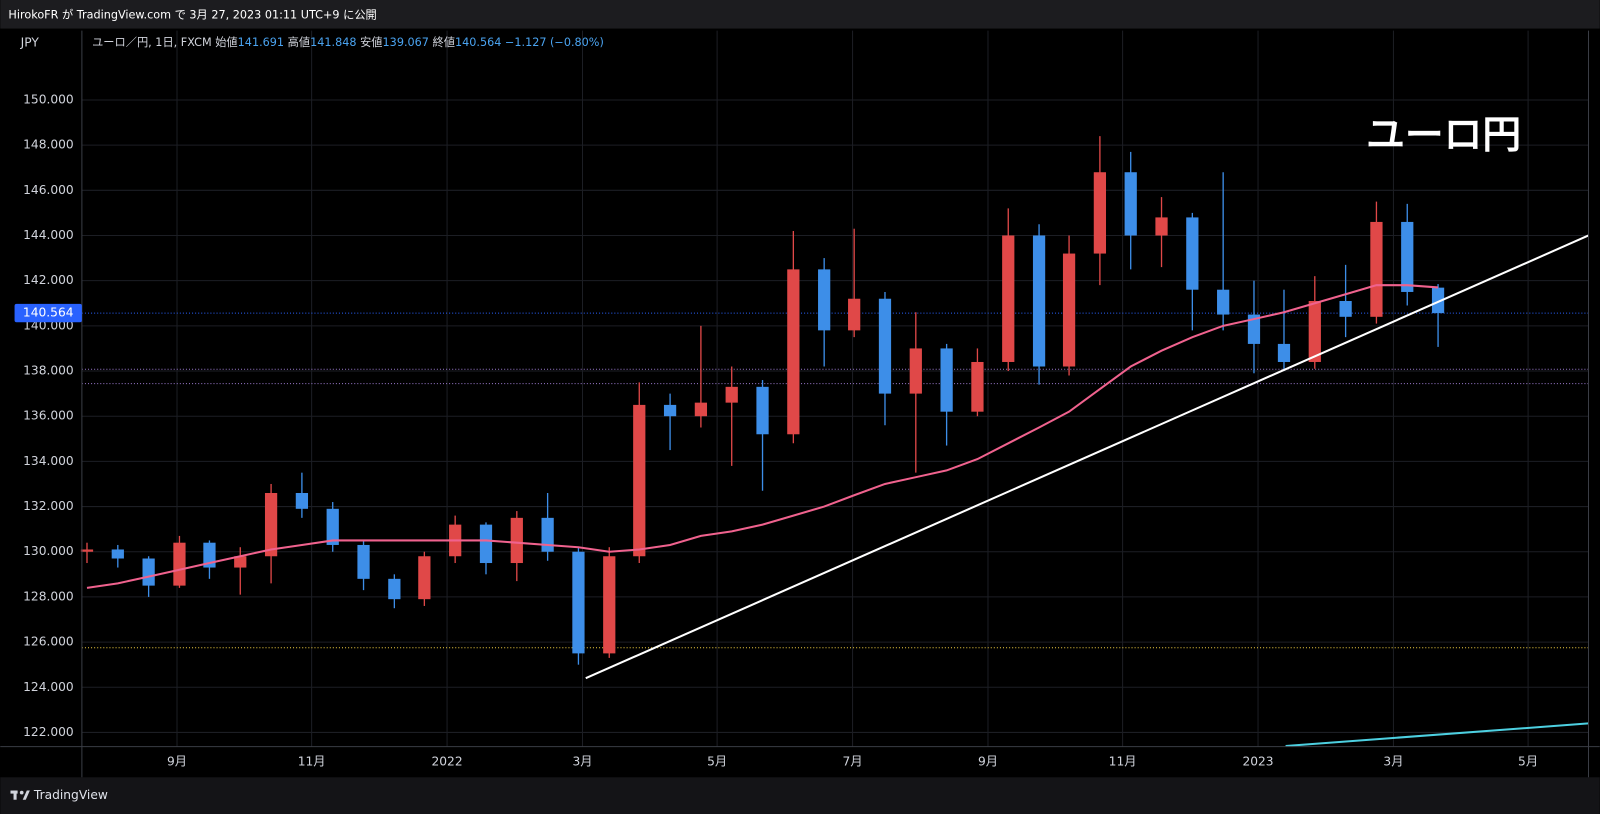 The width and height of the screenshot is (1600, 814). Describe the element at coordinates (48, 371) in the screenshot. I see `y-tick-label: 138.000` at that location.